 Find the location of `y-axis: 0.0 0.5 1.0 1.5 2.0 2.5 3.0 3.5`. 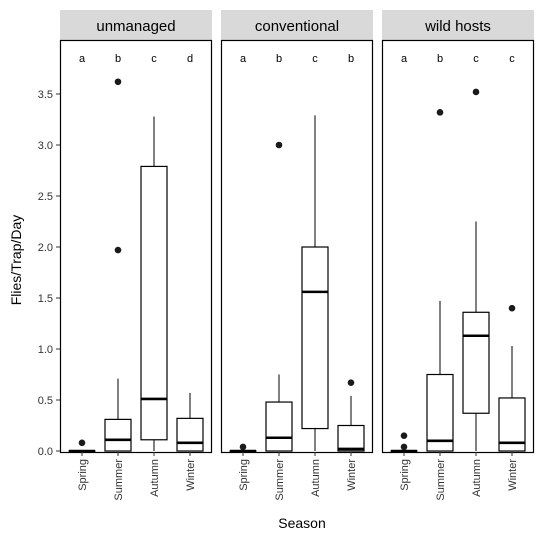

y-axis: 0.0 0.5 1.0 1.5 2.0 2.5 3.0 3.5 is located at coordinates (49, 273).